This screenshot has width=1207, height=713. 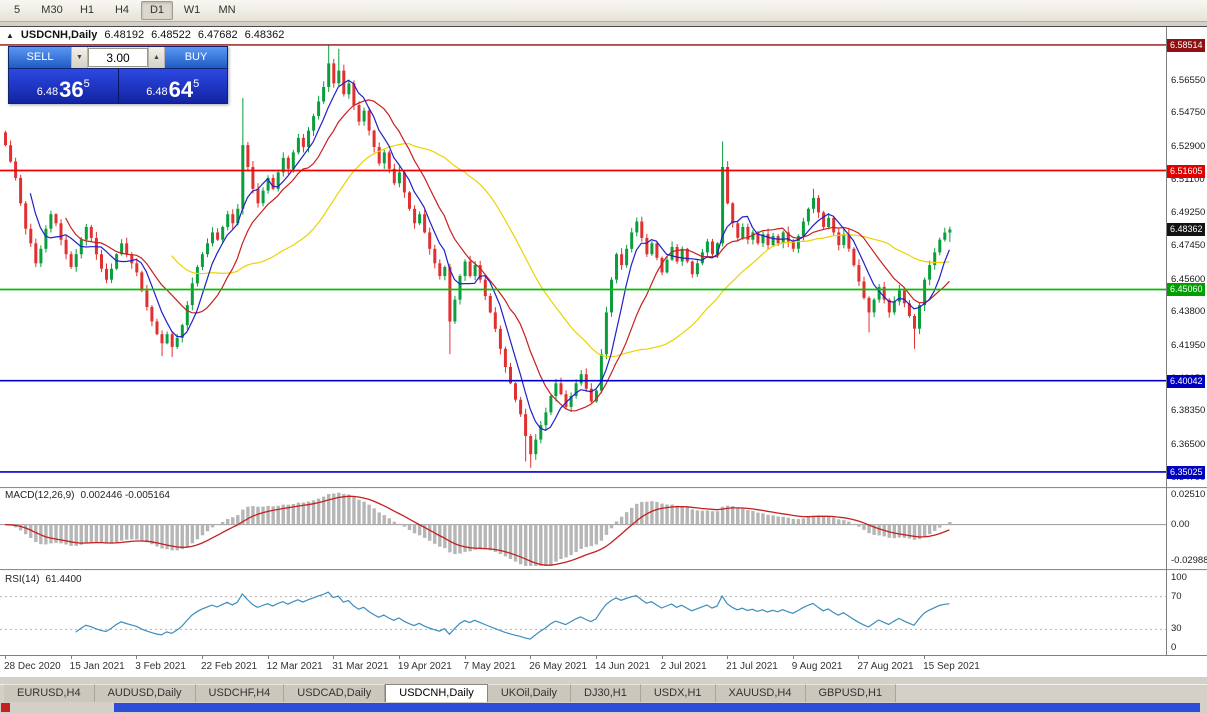 What do you see at coordinates (196, 84) in the screenshot?
I see `buy-price-pipette: 5` at bounding box center [196, 84].